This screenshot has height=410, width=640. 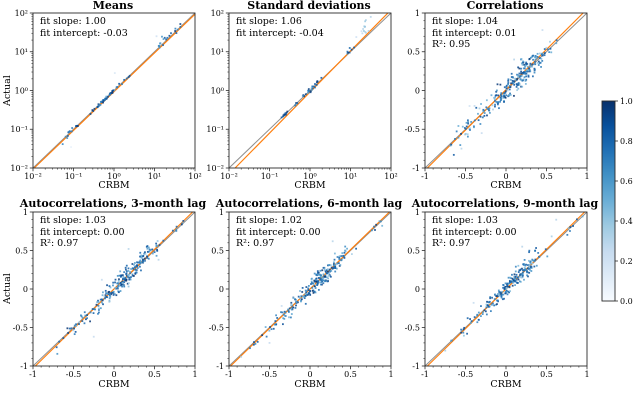 I want to click on panel-title-means: Means, so click(x=113, y=6).